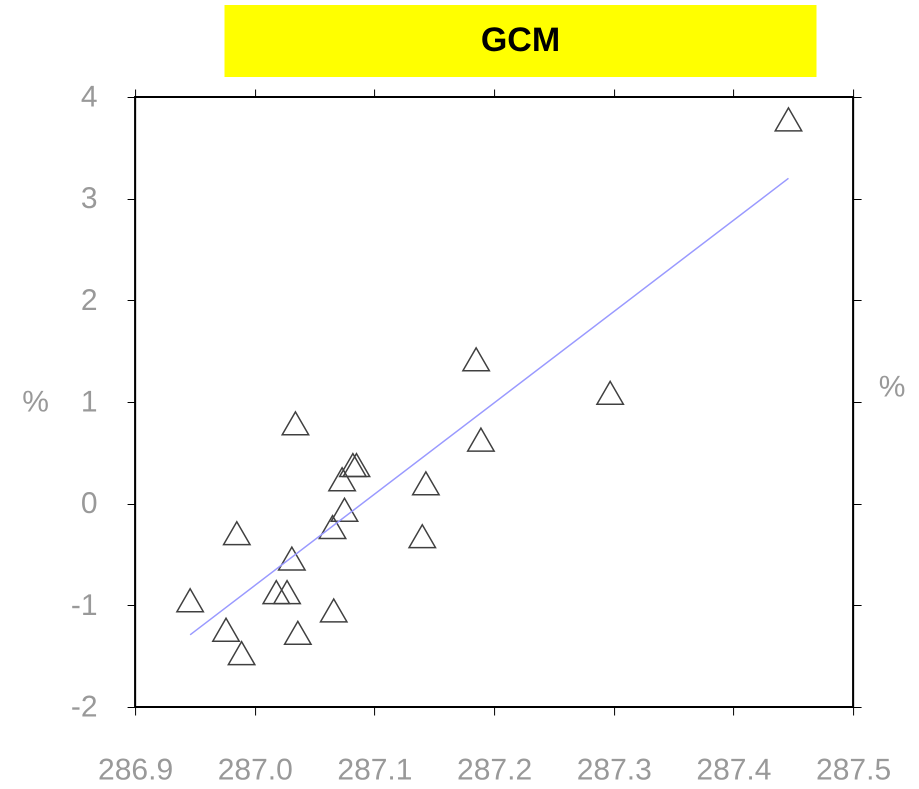 The height and width of the screenshot is (789, 919). I want to click on y-axis-title: %, so click(35, 402).